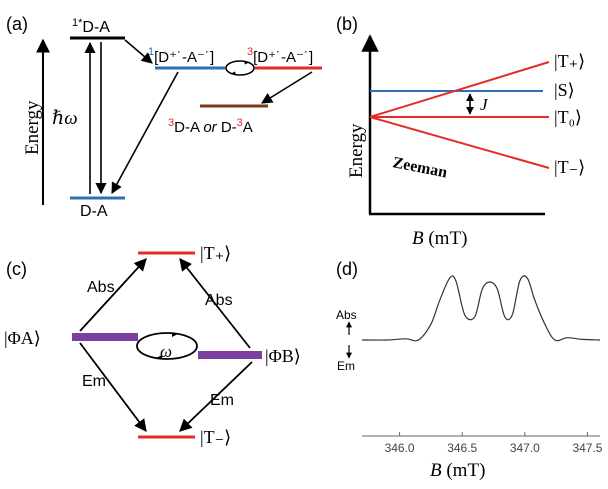  Describe the element at coordinates (145, 132) in the screenshot. I see `recombination-arrow` at that location.